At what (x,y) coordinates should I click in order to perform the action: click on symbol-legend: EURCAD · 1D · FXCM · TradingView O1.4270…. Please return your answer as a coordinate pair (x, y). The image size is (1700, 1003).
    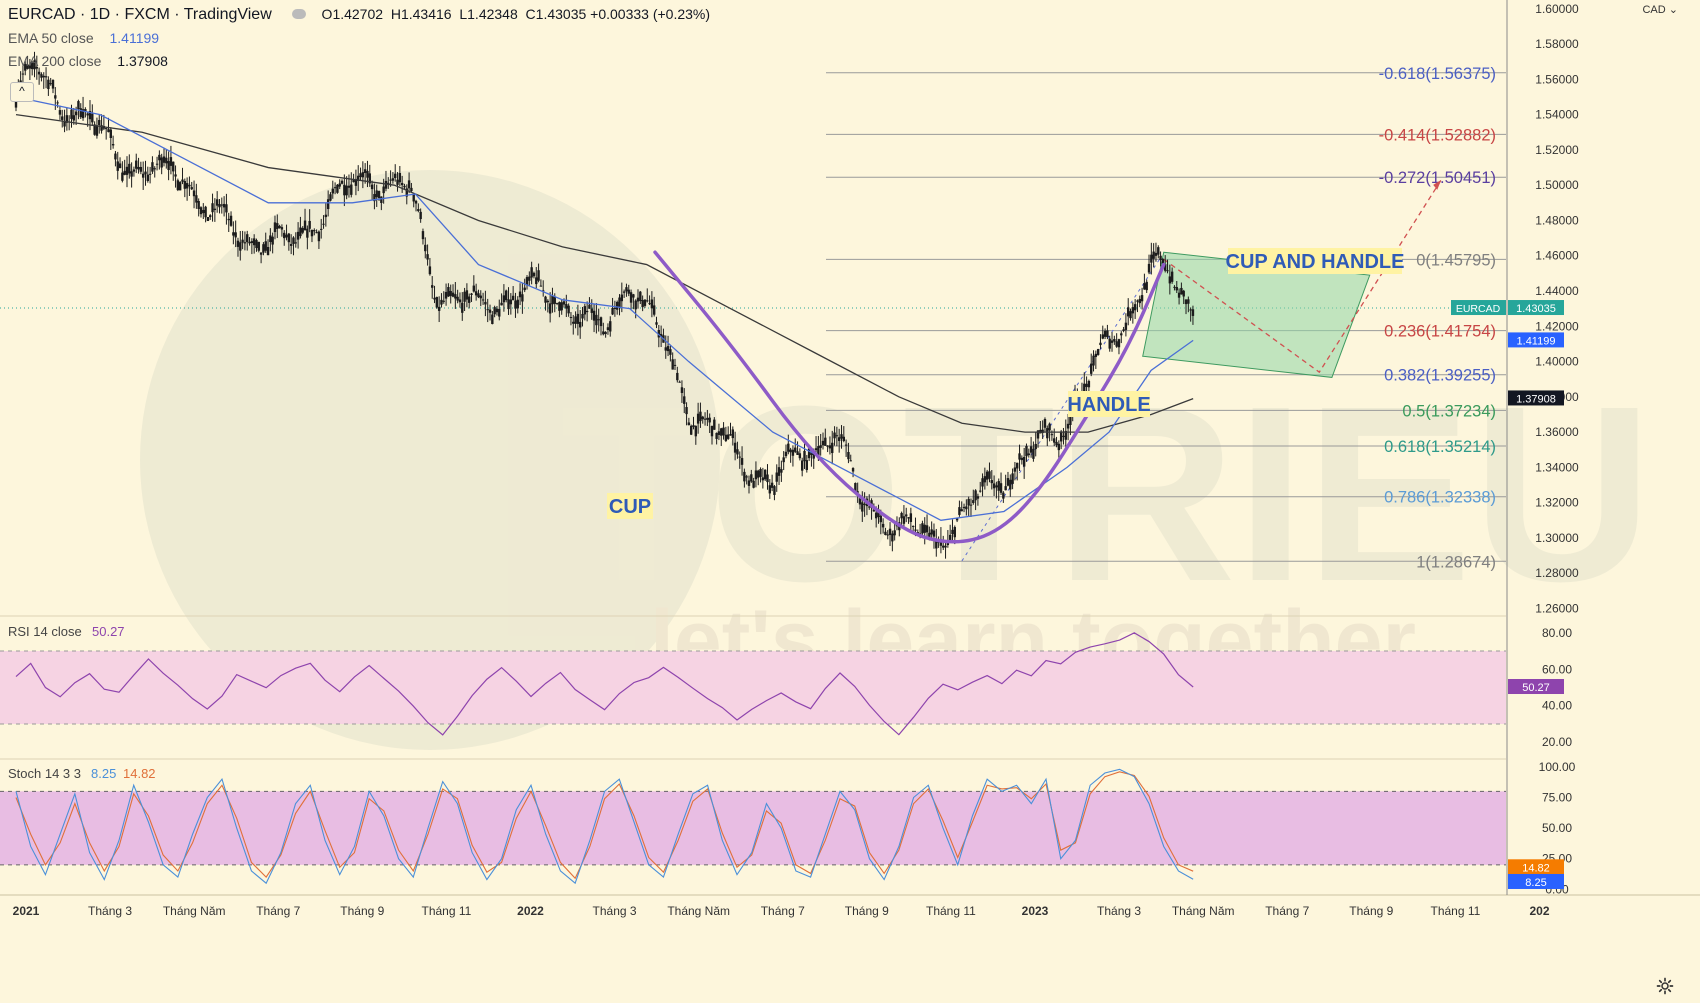
    Looking at the image, I should click on (359, 15).